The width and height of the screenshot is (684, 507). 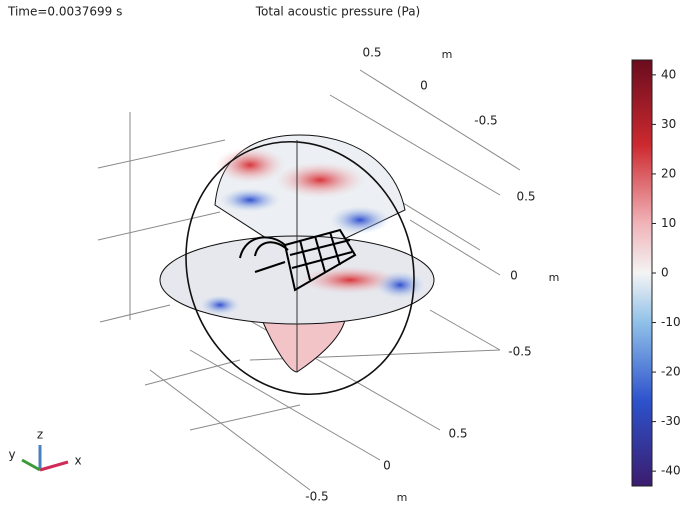 I want to click on triad-z: z, so click(x=40, y=435).